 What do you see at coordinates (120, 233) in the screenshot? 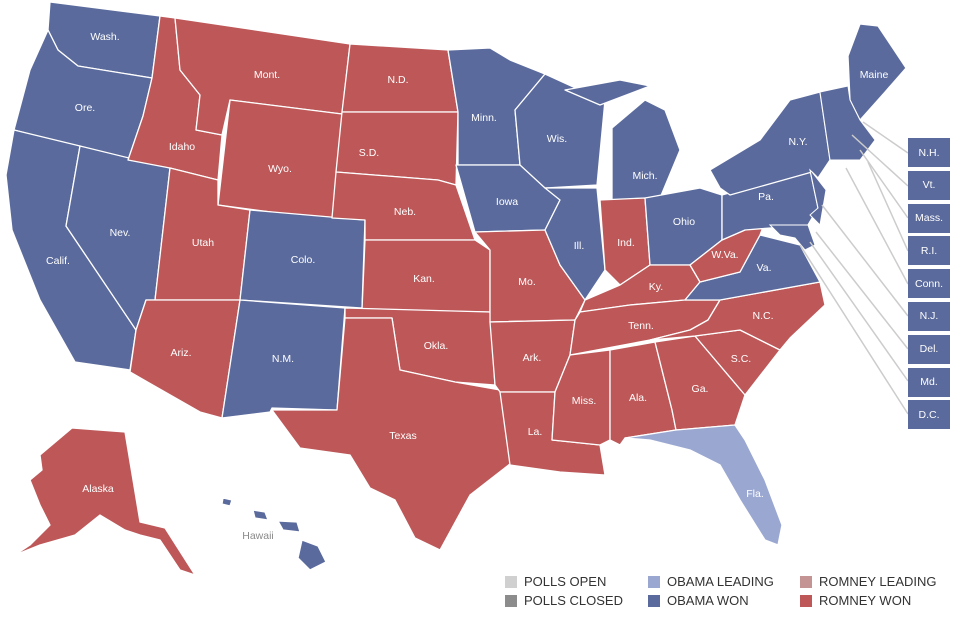
I see `state-label-nev: Nev.` at bounding box center [120, 233].